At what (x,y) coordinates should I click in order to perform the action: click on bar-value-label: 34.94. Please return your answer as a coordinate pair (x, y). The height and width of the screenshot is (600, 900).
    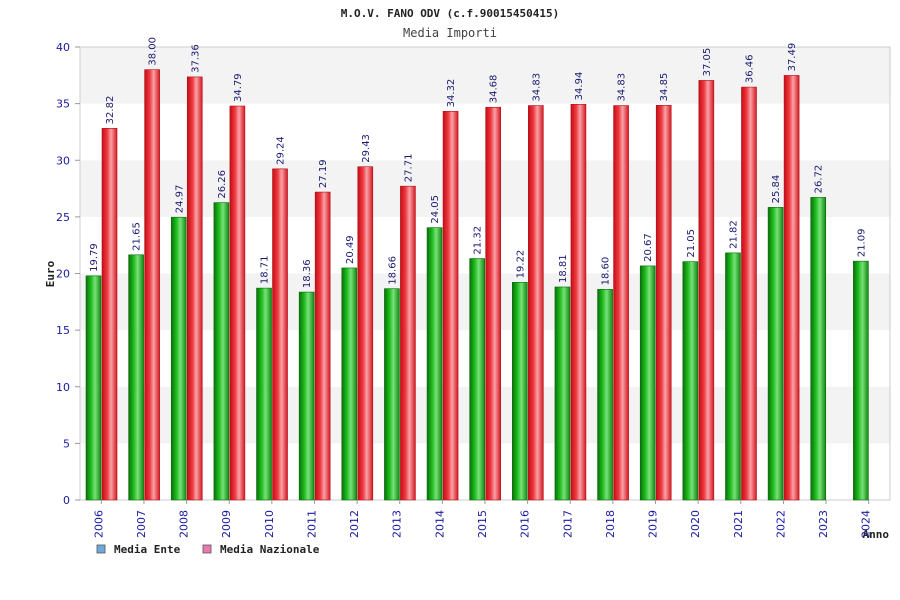
    Looking at the image, I should click on (579, 86).